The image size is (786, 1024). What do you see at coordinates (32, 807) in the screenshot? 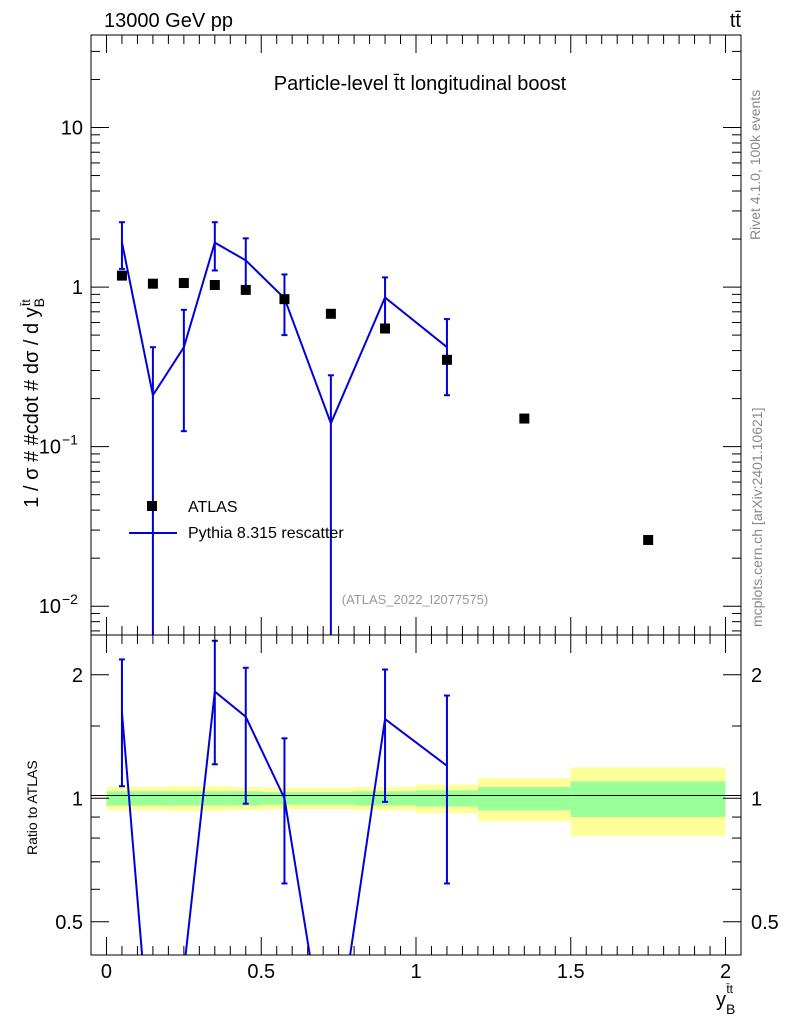
I see `ratio-ylabel: Ratio to ATLAS` at bounding box center [32, 807].